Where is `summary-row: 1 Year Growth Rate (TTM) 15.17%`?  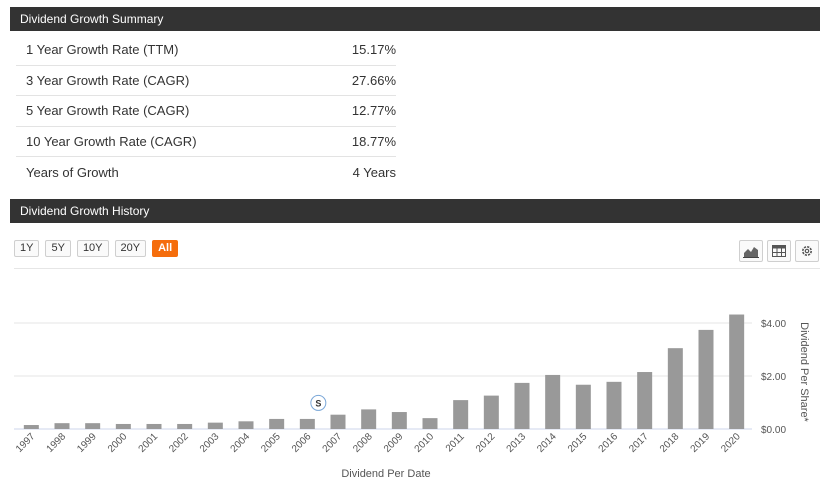 summary-row: 1 Year Growth Rate (TTM) 15.17% is located at coordinates (206, 50).